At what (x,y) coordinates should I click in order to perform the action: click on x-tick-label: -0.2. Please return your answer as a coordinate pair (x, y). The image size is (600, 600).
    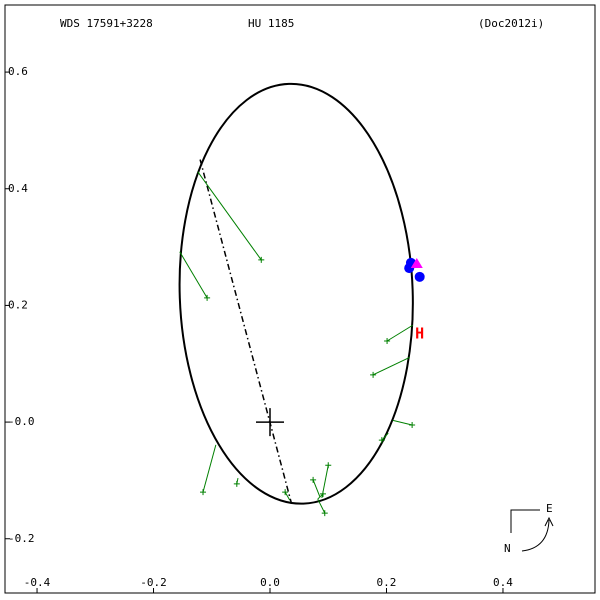
    Looking at the image, I should click on (153, 582).